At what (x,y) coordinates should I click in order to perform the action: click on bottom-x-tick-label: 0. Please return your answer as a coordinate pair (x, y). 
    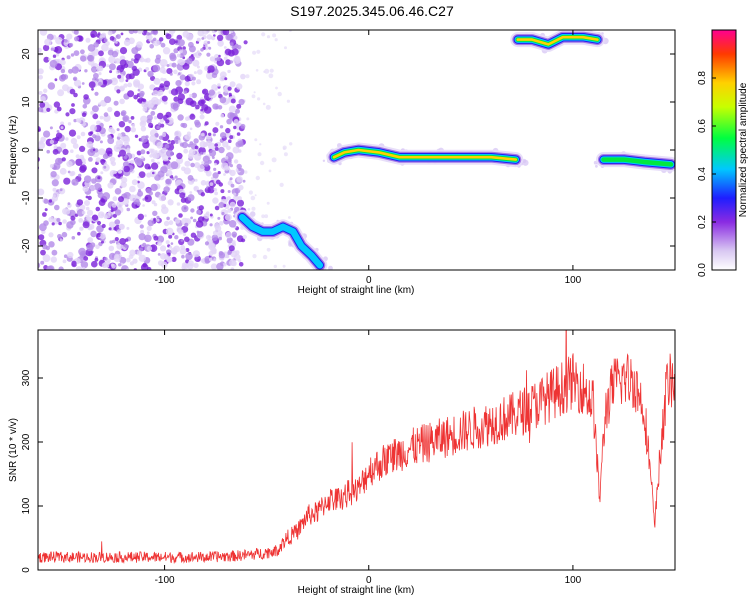
    Looking at the image, I should click on (369, 580).